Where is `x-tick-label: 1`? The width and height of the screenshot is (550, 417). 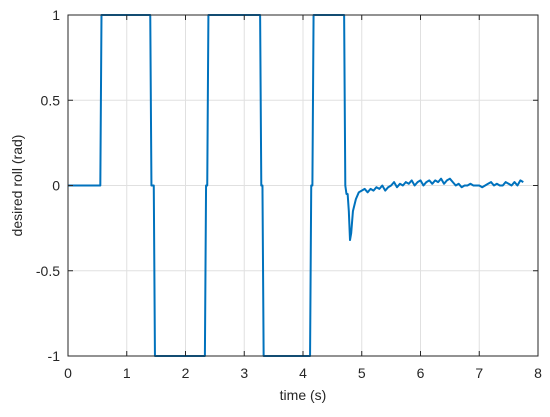
x-tick-label: 1 is located at coordinates (127, 373).